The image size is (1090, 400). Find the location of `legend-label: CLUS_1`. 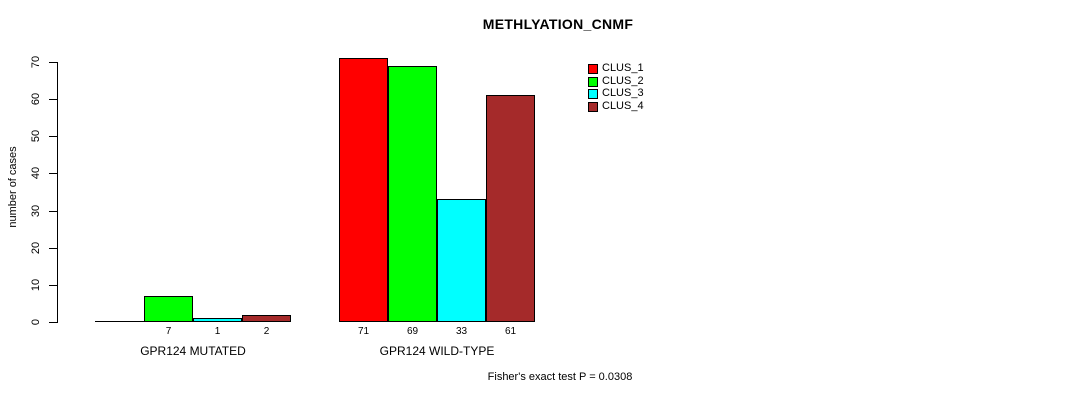

legend-label: CLUS_1 is located at coordinates (623, 68).